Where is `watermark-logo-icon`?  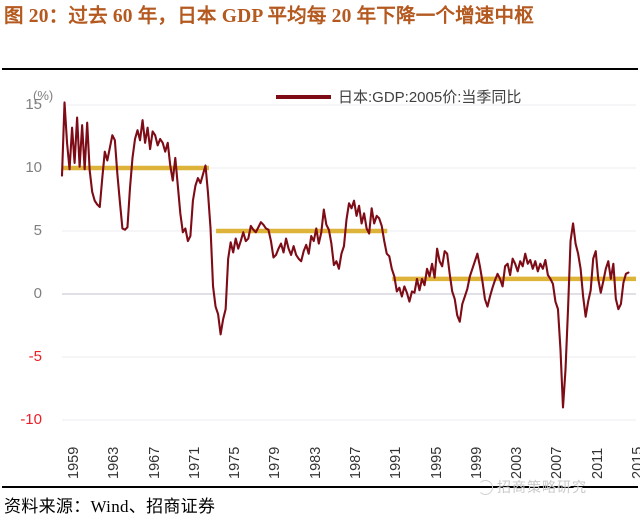 watermark-logo-icon is located at coordinates (485, 487).